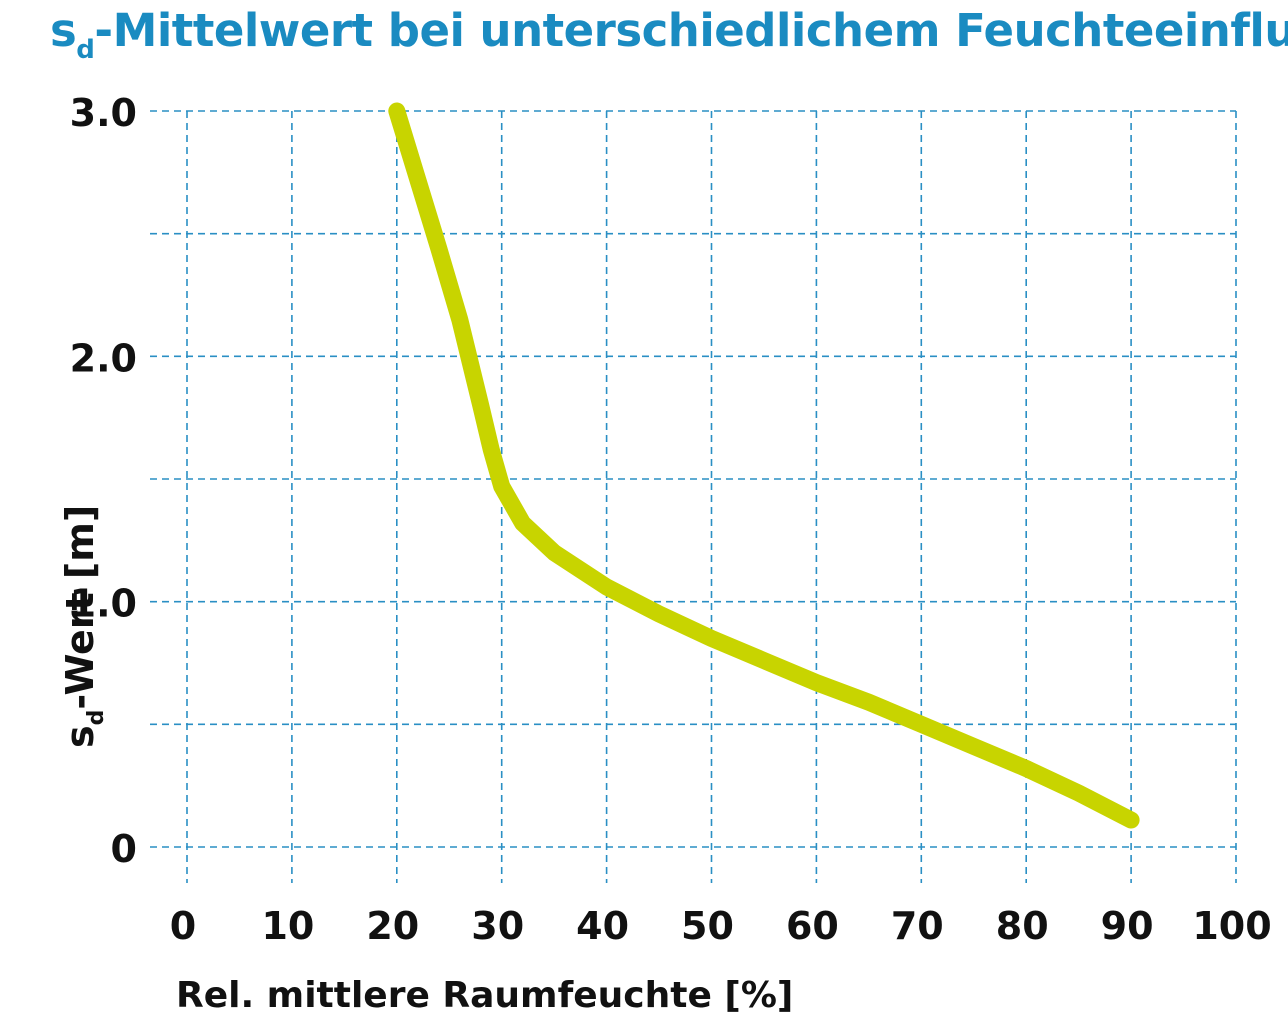 The image size is (1288, 1032). I want to click on x-tick-label: 90, so click(1127, 926).